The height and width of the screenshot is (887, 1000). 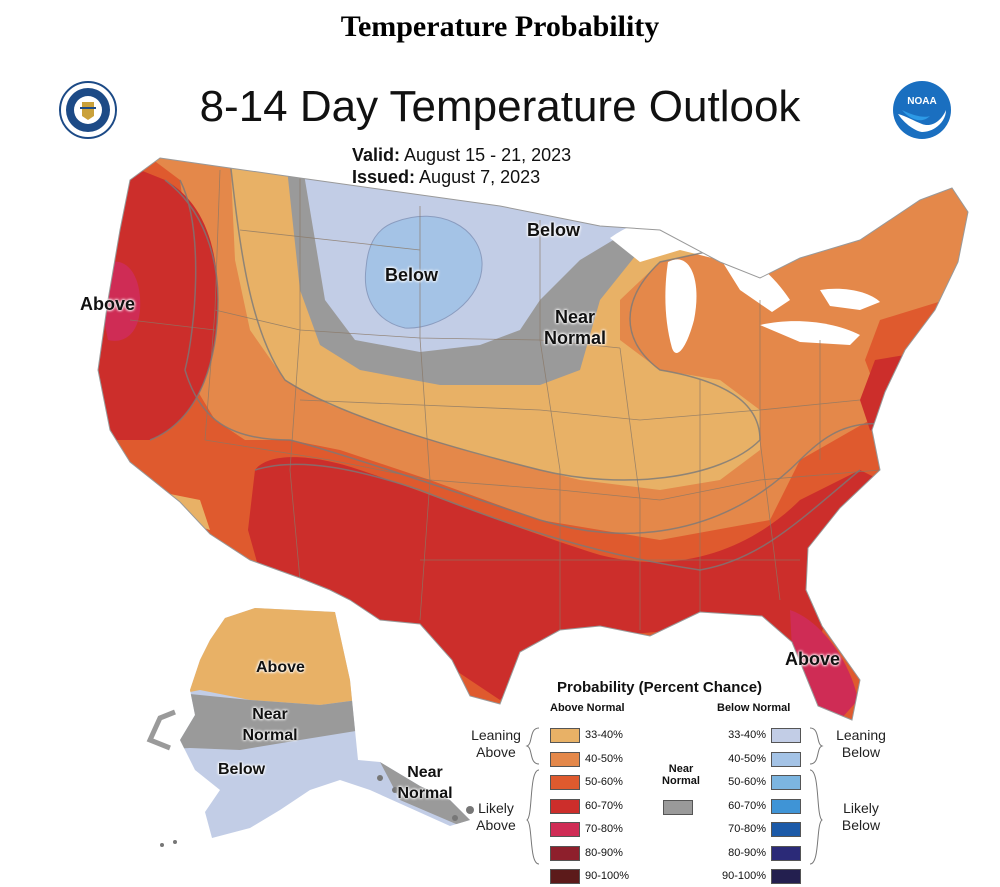 I want to click on noaa-logo-icon: NOAA, so click(x=922, y=110).